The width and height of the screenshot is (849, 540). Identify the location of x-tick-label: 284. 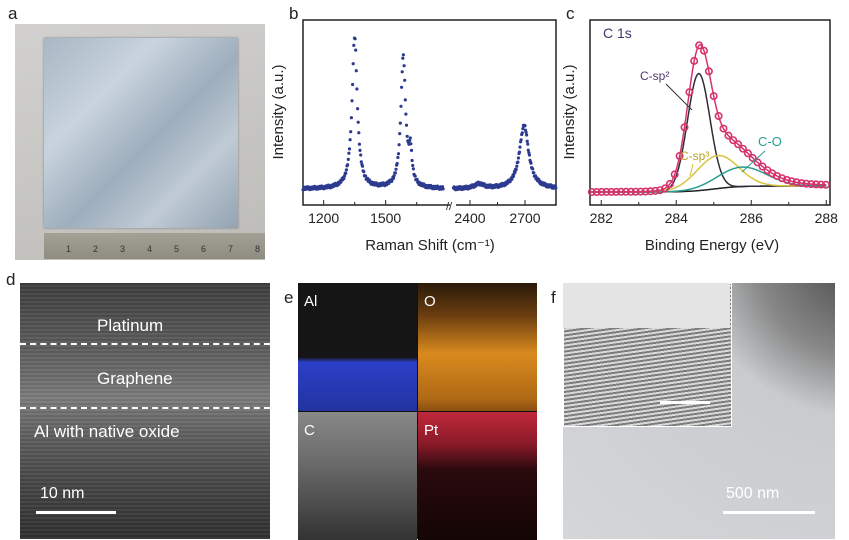
(677, 218).